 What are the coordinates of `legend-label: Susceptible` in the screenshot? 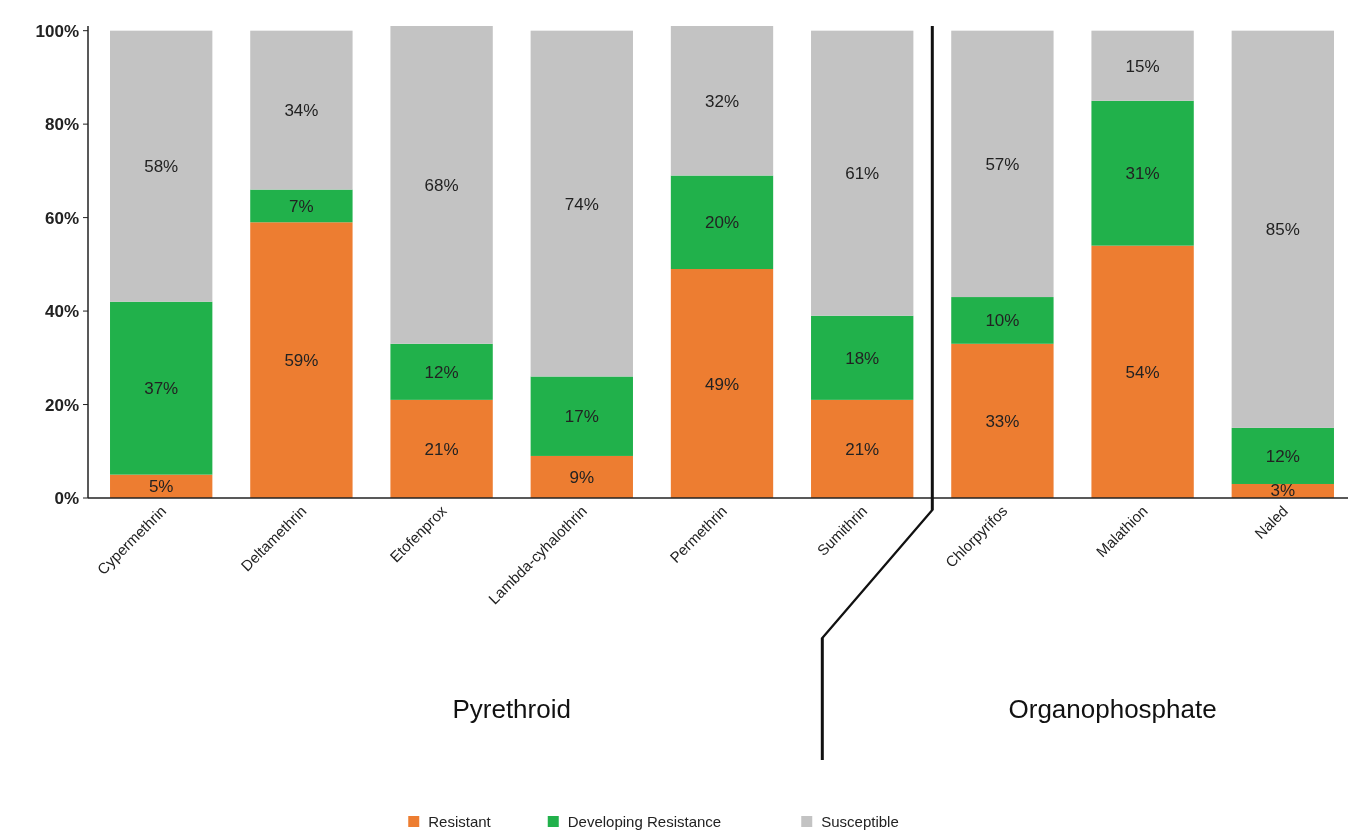 It's located at (860, 821).